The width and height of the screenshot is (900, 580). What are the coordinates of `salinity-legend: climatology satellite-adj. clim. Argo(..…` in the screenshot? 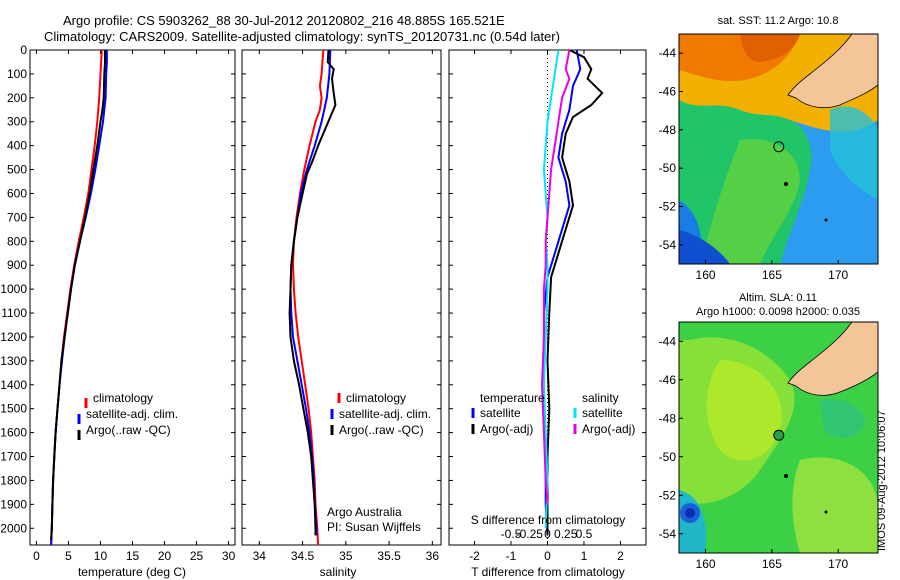 It's located at (380, 414).